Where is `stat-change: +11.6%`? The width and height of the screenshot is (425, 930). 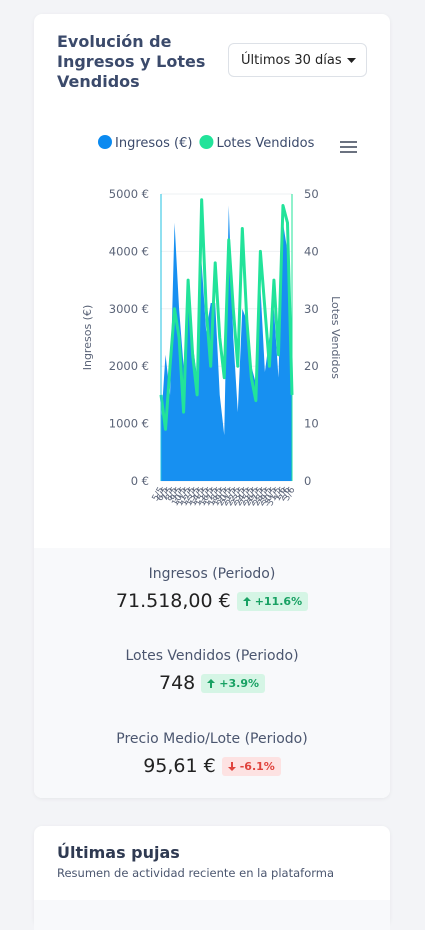 stat-change: +11.6% is located at coordinates (272, 601).